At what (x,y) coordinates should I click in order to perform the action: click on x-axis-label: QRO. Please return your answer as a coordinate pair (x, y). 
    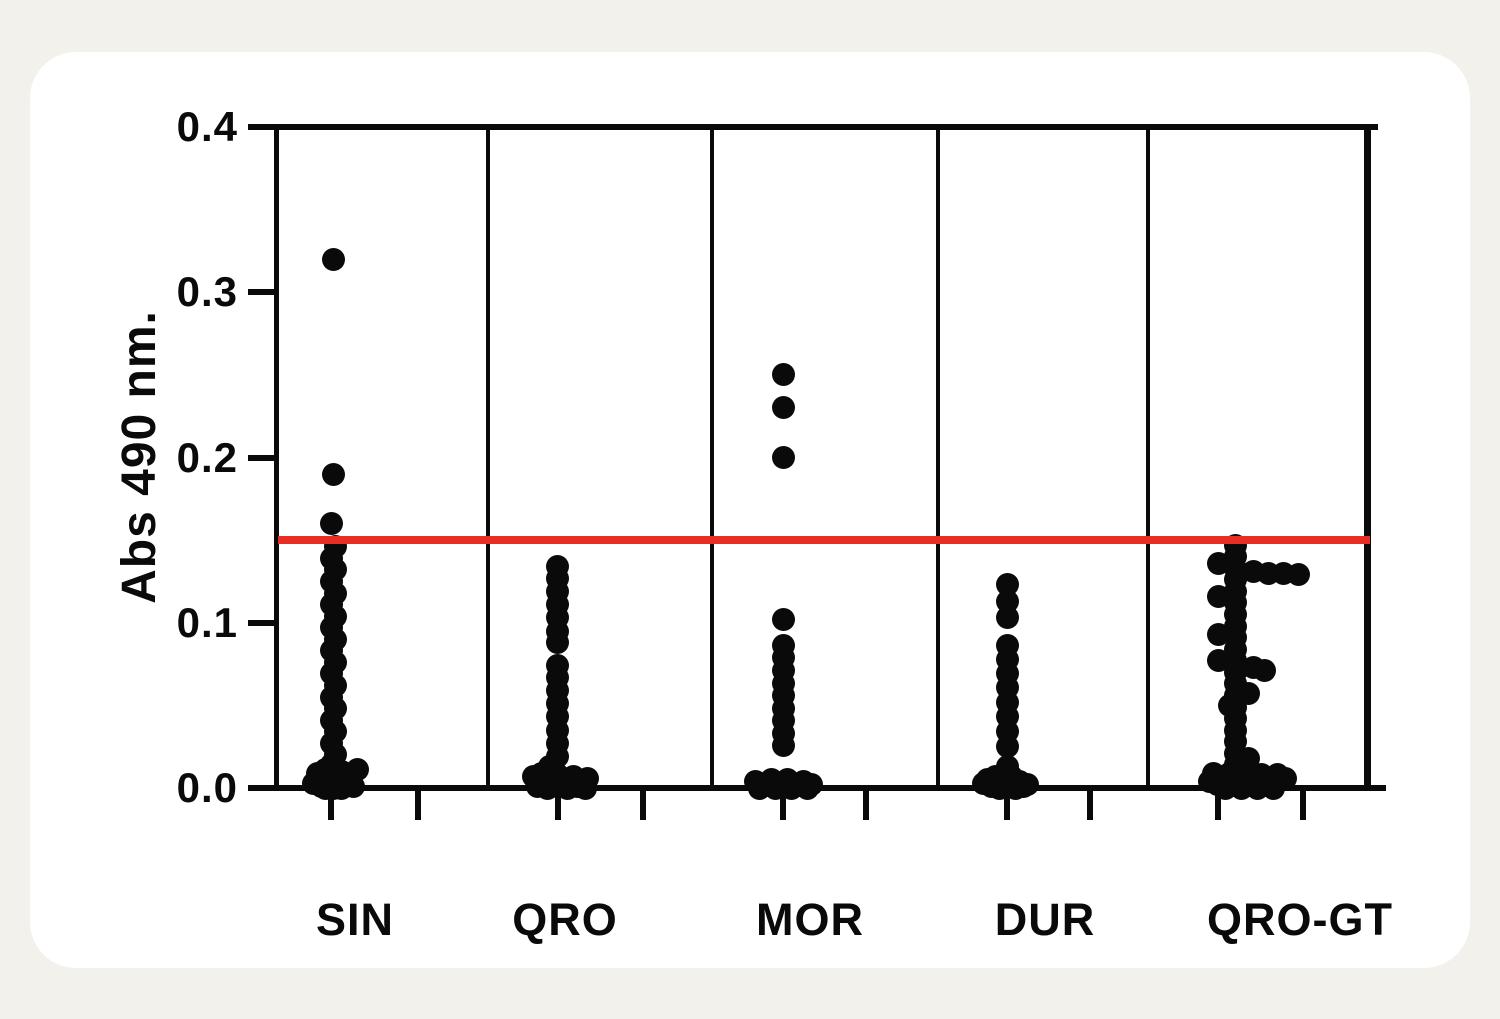
    Looking at the image, I should click on (565, 919).